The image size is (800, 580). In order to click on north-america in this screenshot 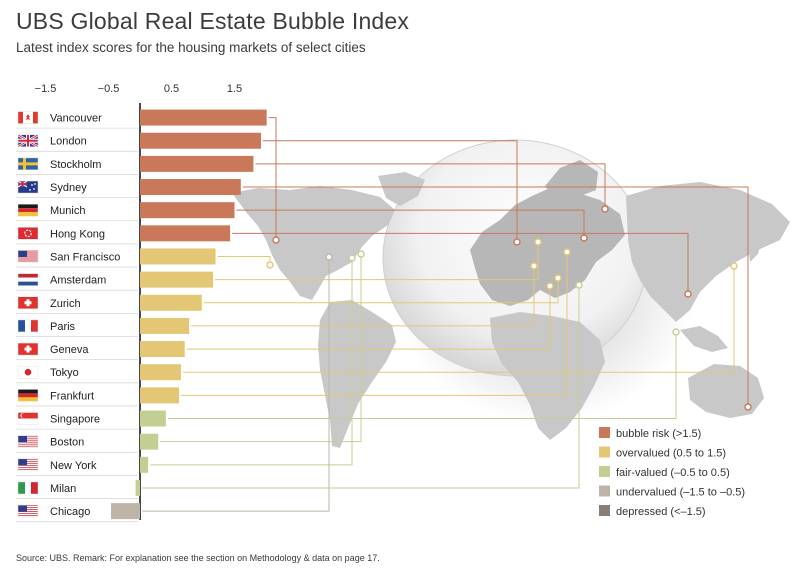, I will do `click(313, 243)`.